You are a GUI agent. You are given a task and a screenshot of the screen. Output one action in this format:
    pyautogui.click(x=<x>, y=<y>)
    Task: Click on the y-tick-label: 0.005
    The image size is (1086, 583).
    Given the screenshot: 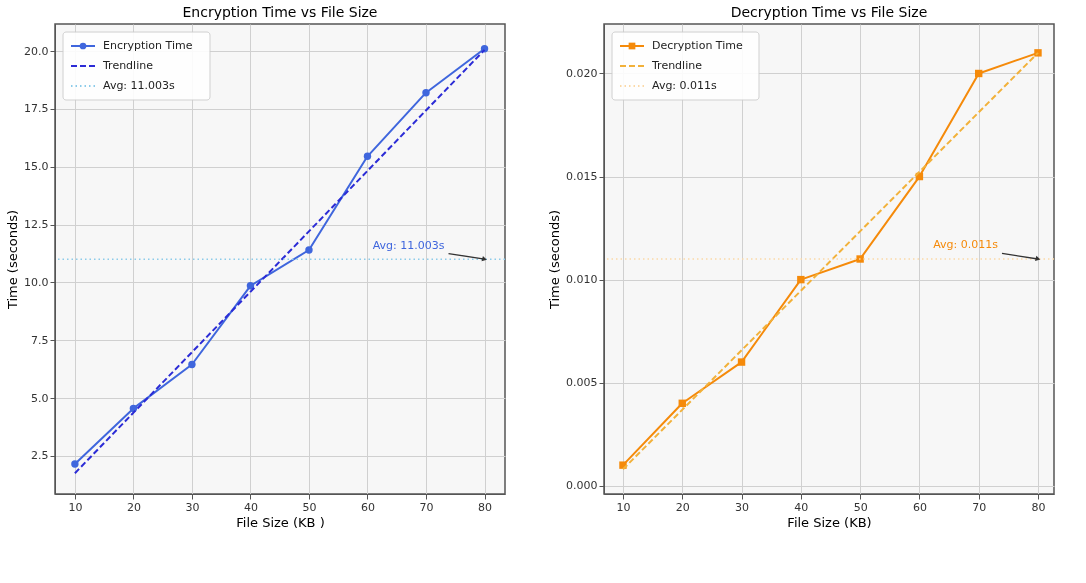 What is the action you would take?
    pyautogui.click(x=582, y=383)
    